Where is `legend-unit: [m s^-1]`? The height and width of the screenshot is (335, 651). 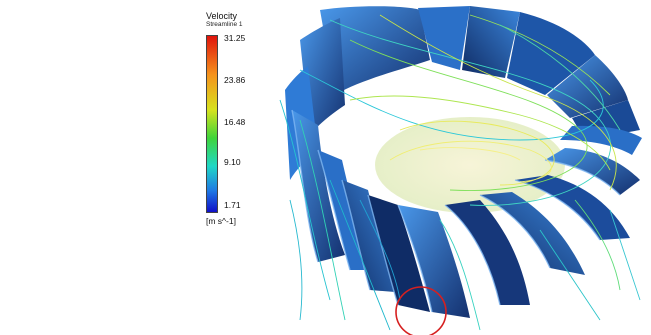 legend-unit: [m s^-1] is located at coordinates (221, 221).